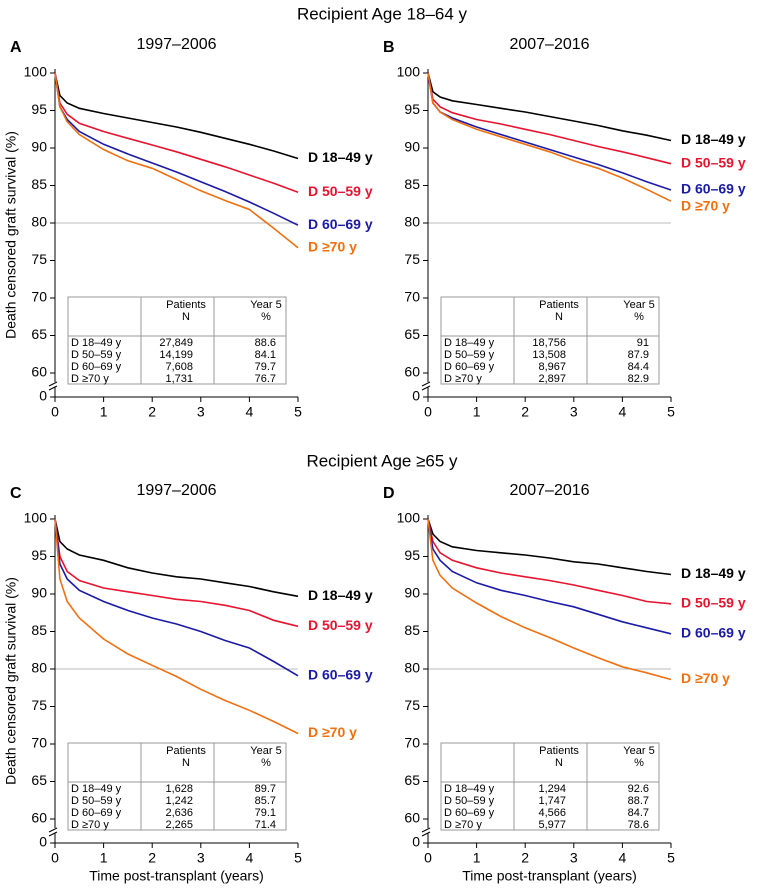  I want to click on panel-title: 2007–2016, so click(549, 490).